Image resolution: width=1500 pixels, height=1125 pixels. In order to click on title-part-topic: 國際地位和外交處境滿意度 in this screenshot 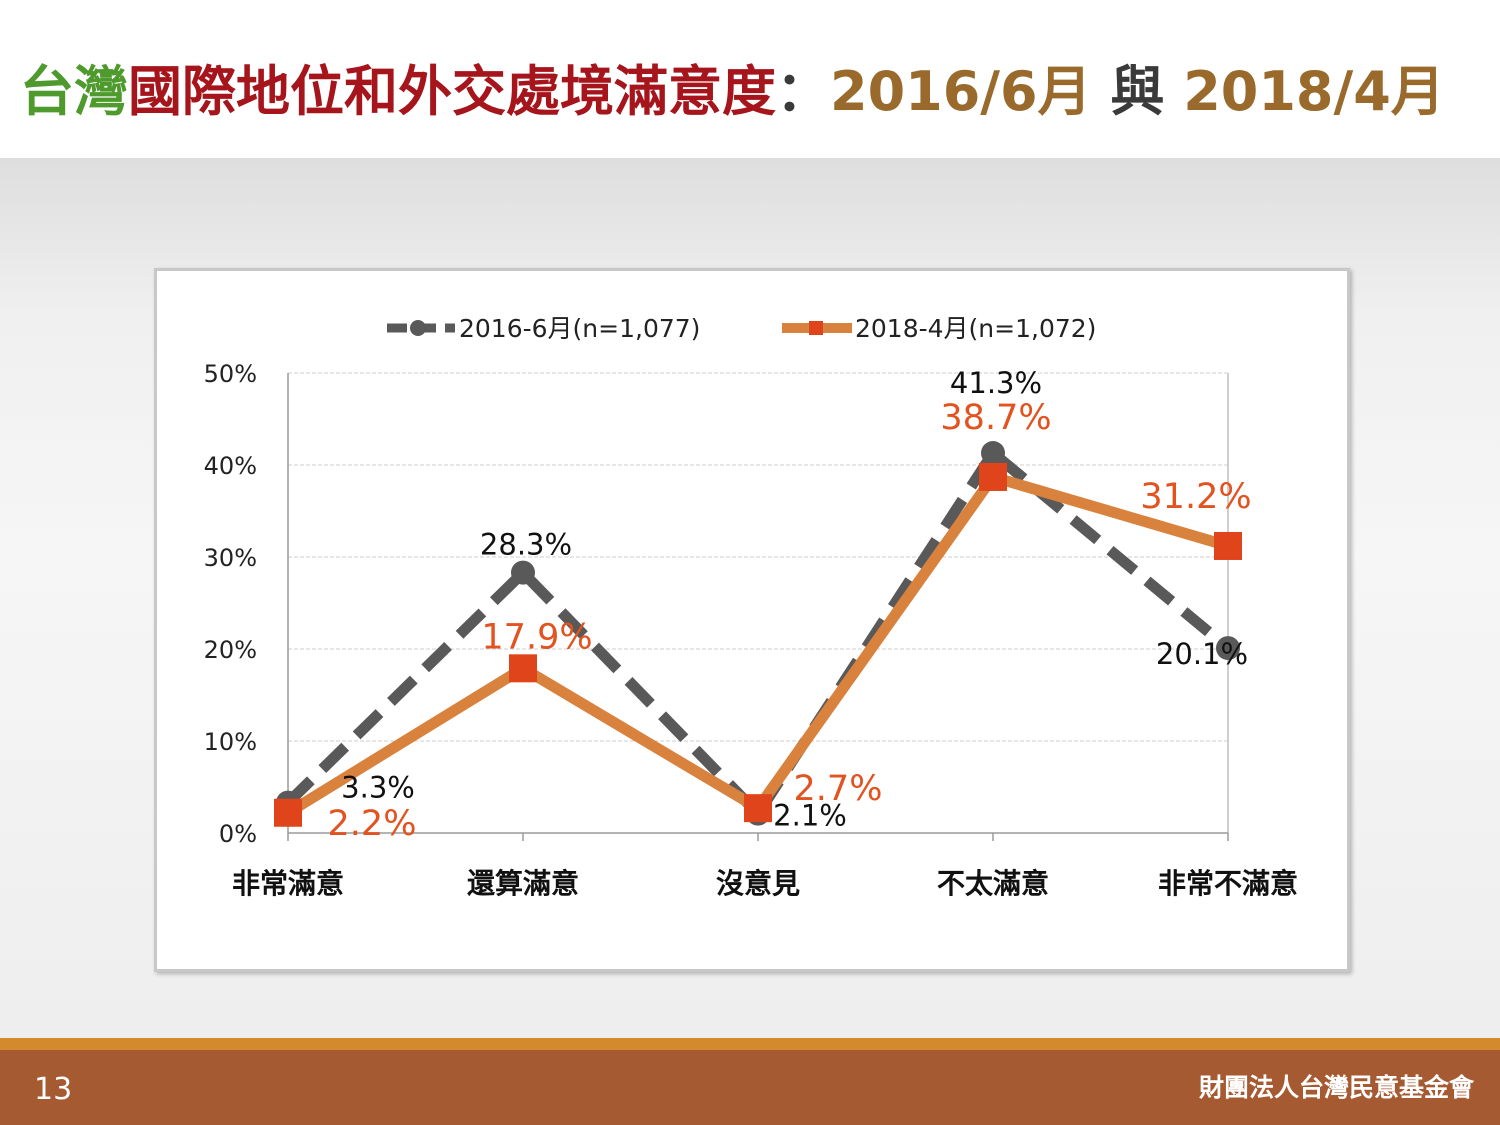, I will do `click(452, 91)`.